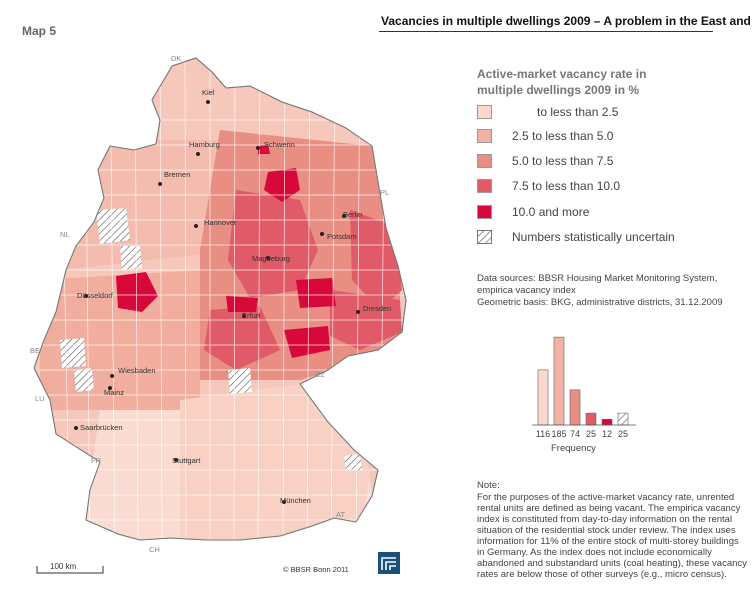 This screenshot has width=753, height=590. I want to click on bbsr-logo, so click(389, 563).